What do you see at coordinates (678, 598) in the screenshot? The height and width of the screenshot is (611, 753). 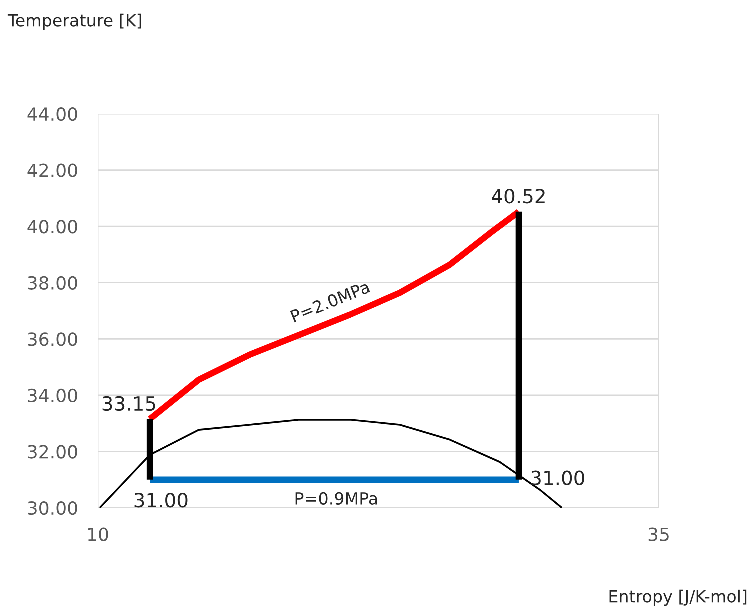 I see `x-axis-title: Entropy [J/K-mol]` at bounding box center [678, 598].